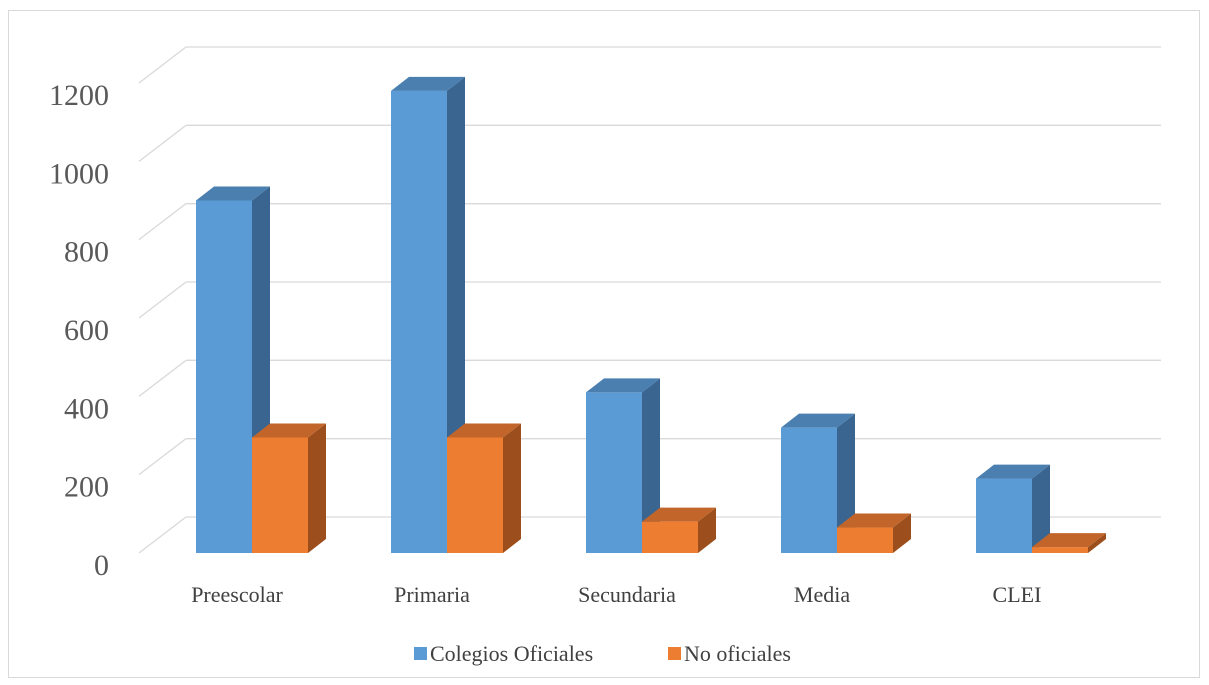  Describe the element at coordinates (602, 653) in the screenshot. I see `legend: Colegios Oficiales No oficiales` at that location.